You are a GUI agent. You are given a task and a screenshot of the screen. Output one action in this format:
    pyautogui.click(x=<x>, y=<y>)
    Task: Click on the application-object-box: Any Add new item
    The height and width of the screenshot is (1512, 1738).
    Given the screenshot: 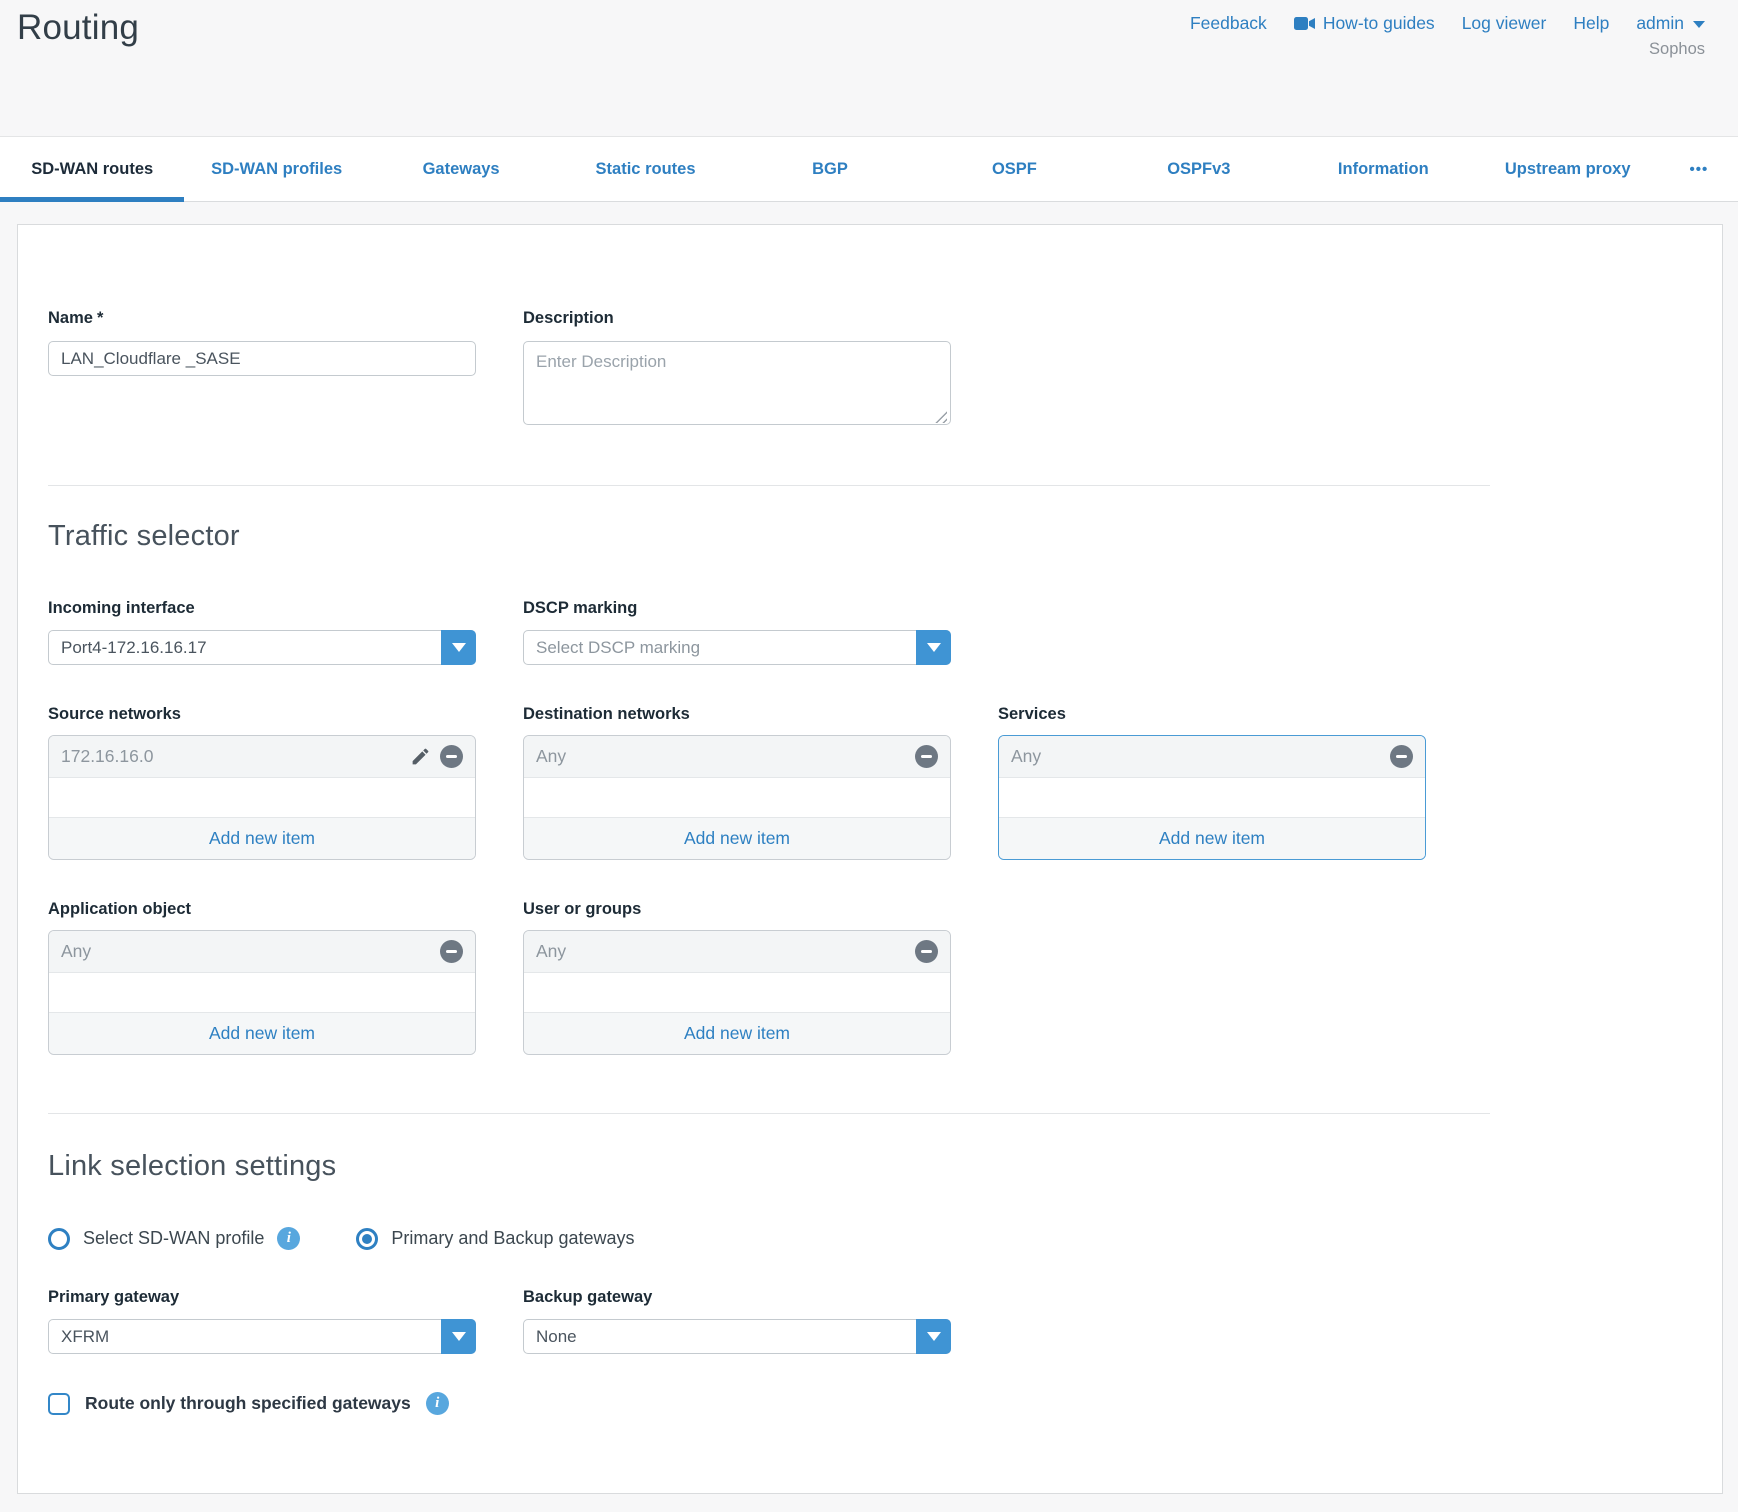 What is the action you would take?
    pyautogui.click(x=262, y=992)
    